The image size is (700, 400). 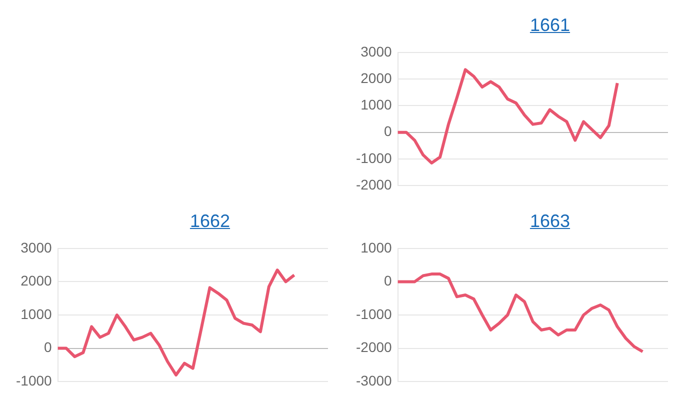 I want to click on y-tick-label: -3000, so click(x=374, y=380).